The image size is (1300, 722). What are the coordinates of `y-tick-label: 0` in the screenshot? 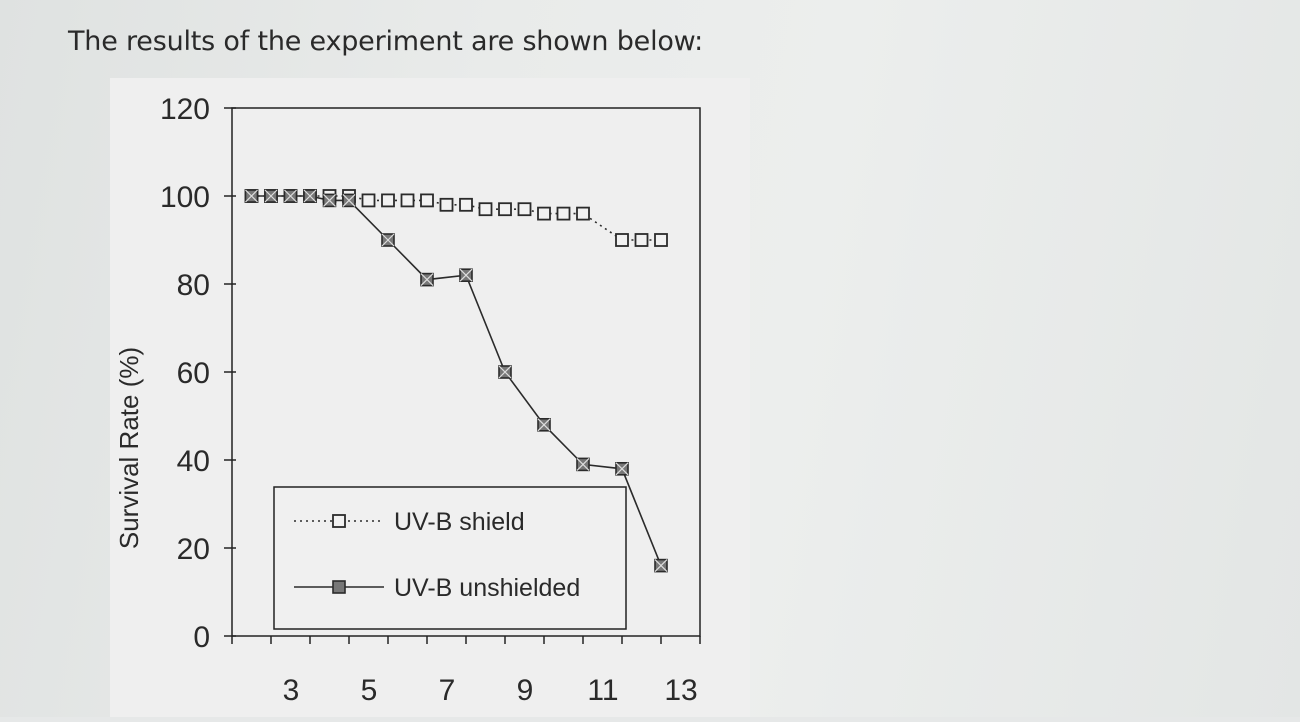 It's located at (201, 637).